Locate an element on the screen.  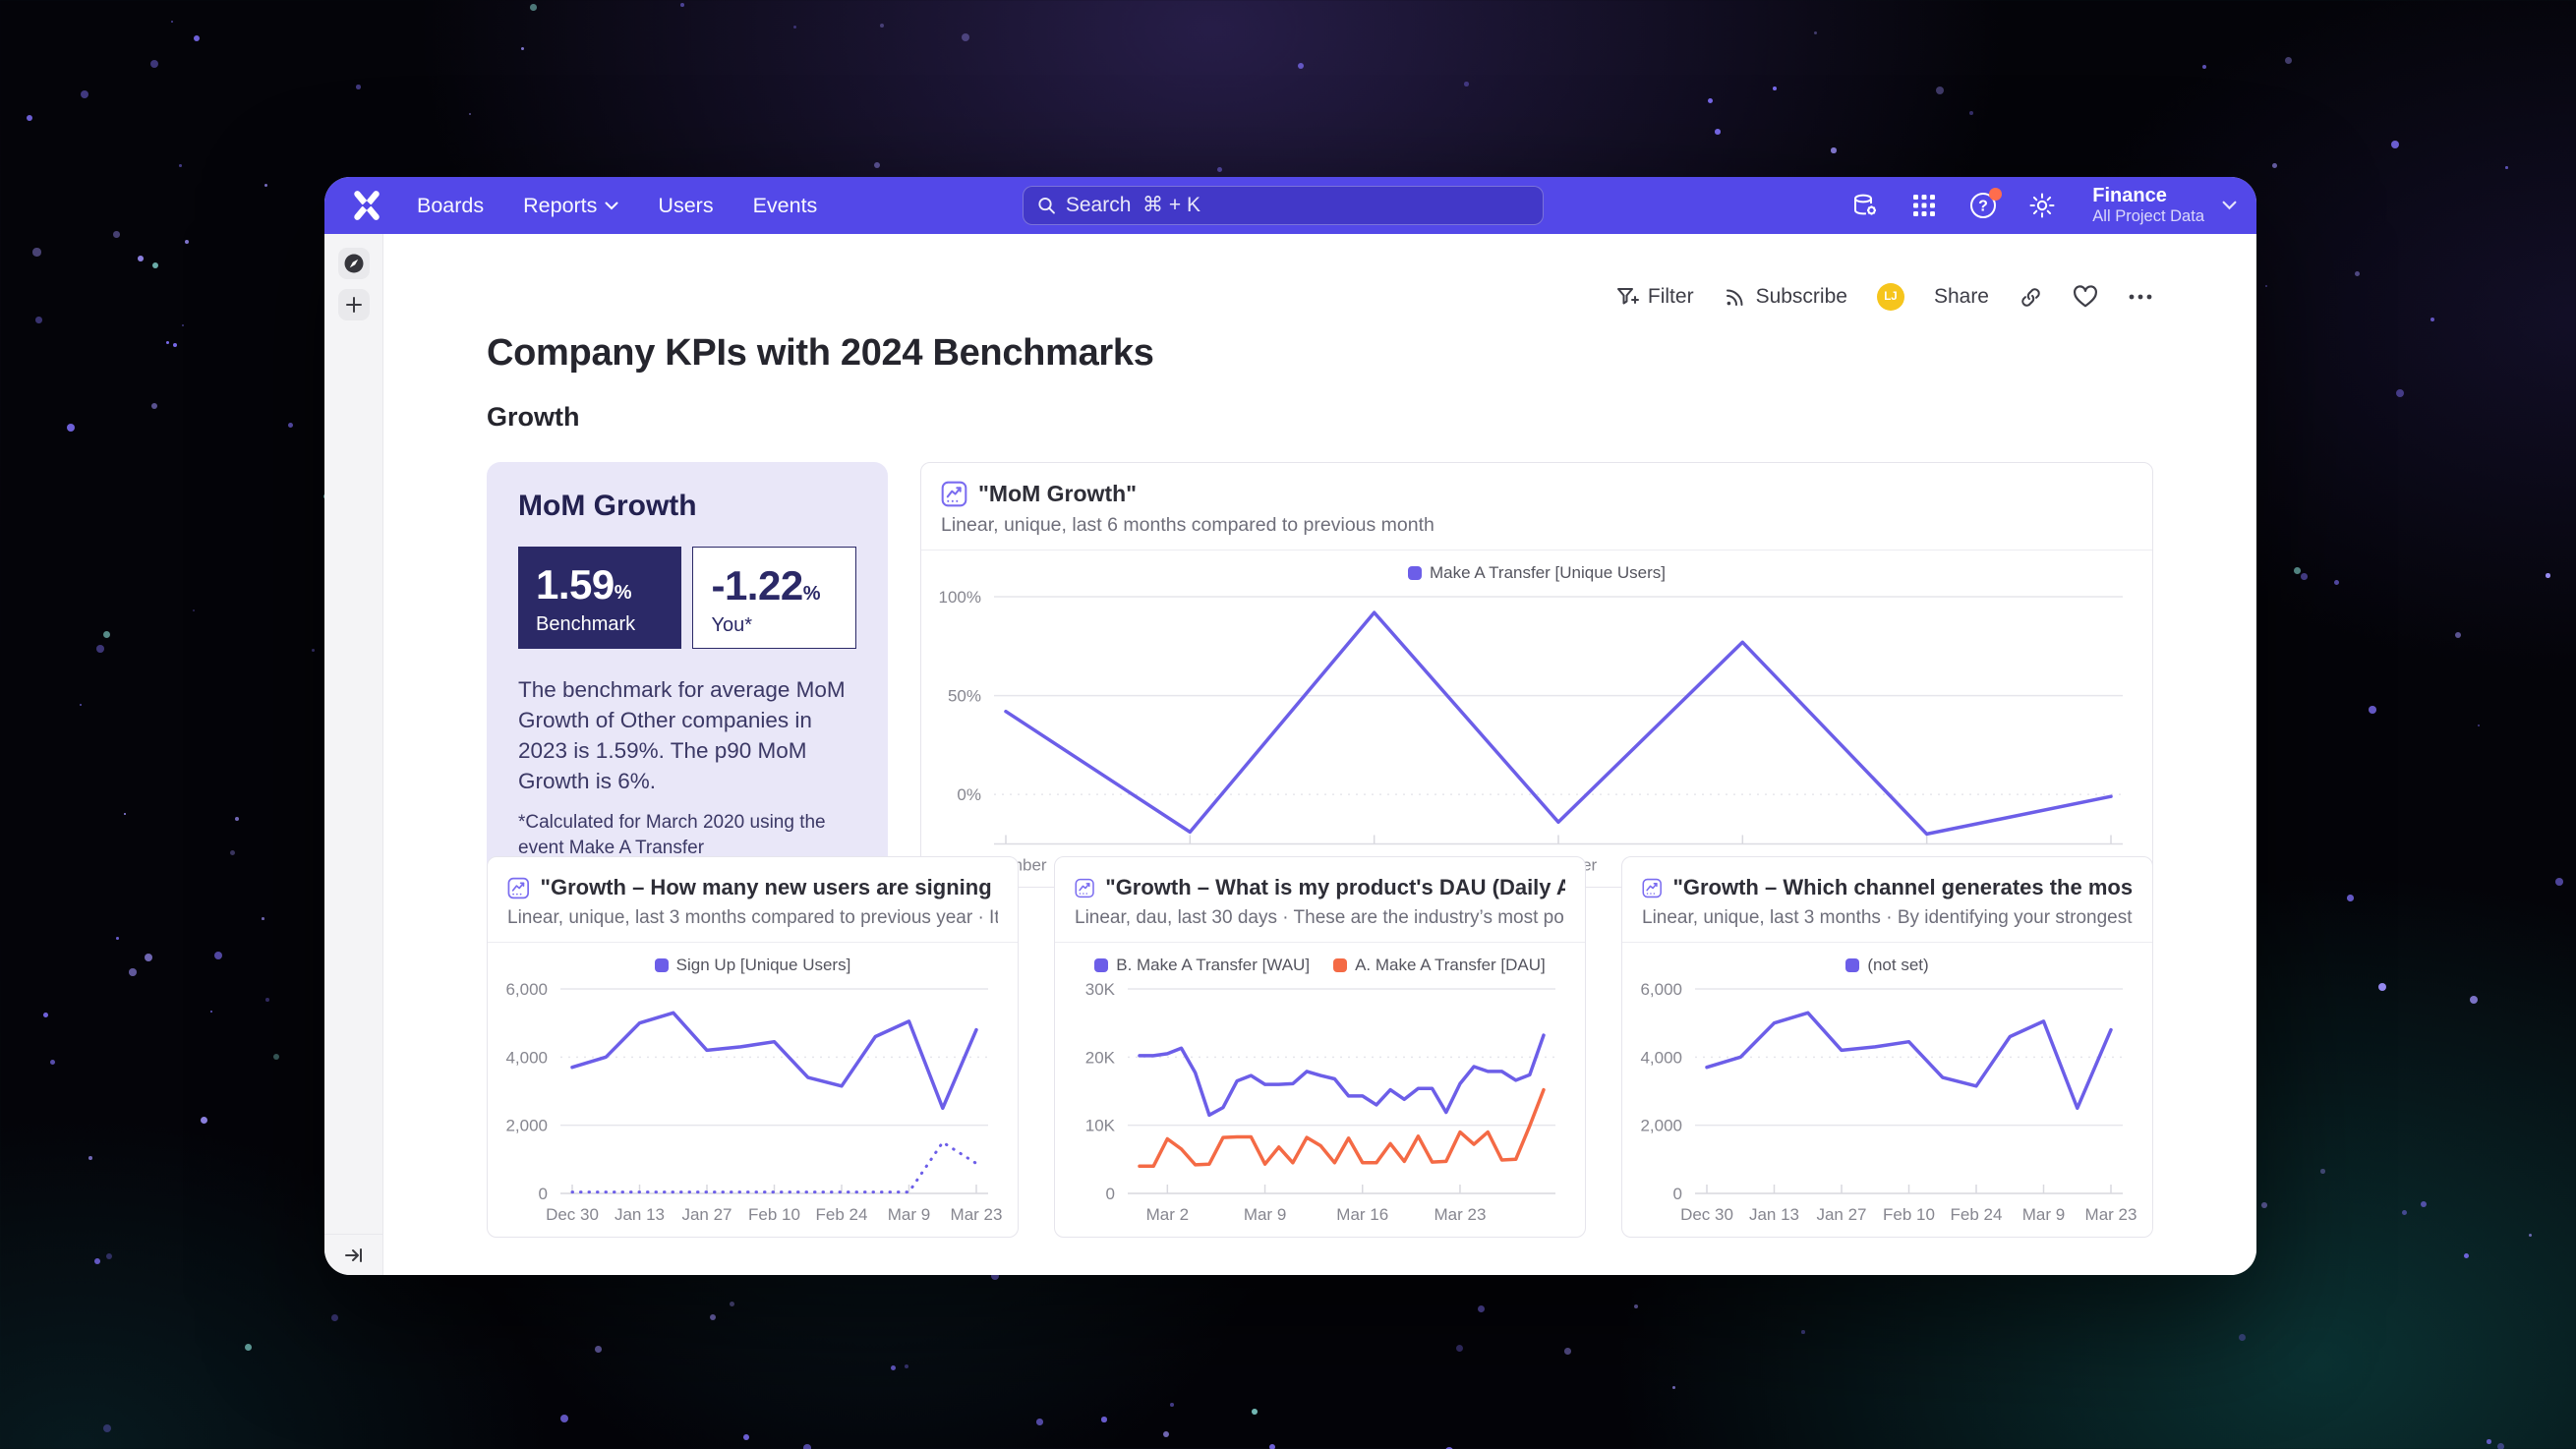
svg-text: Feb 24 is located at coordinates (1977, 1215).